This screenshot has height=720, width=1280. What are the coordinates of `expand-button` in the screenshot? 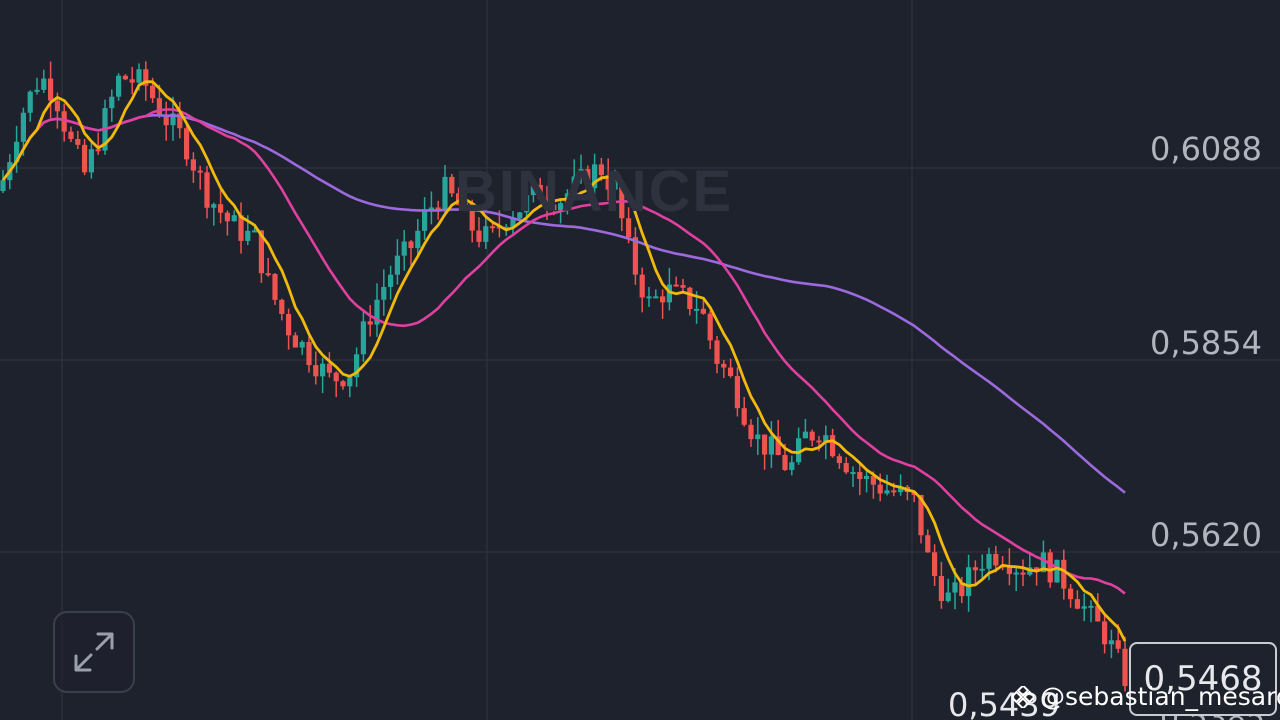 It's located at (94, 652).